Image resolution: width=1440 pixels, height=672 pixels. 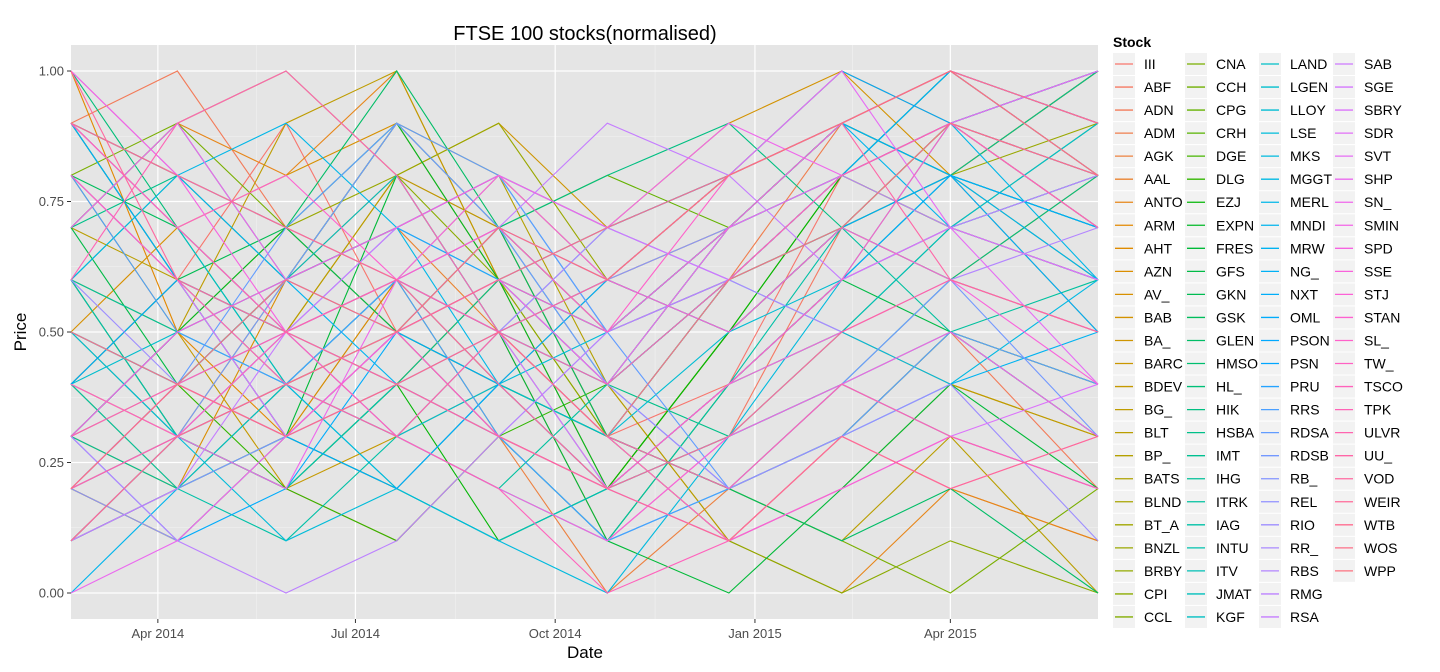 I want to click on x-tick-label: Oct 2014, so click(x=555, y=633).